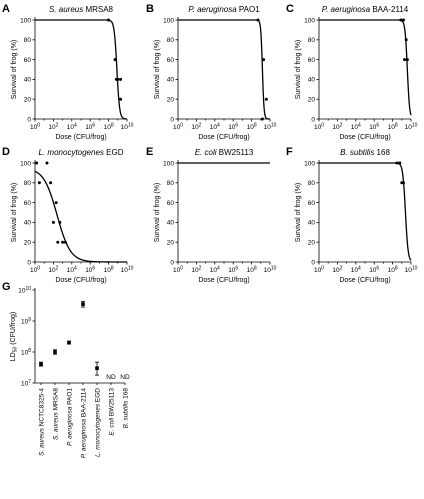 This screenshot has height=499, width=424. Describe the element at coordinates (81, 9) in the screenshot. I see `panel-title: S. aureus MRSA8` at that location.